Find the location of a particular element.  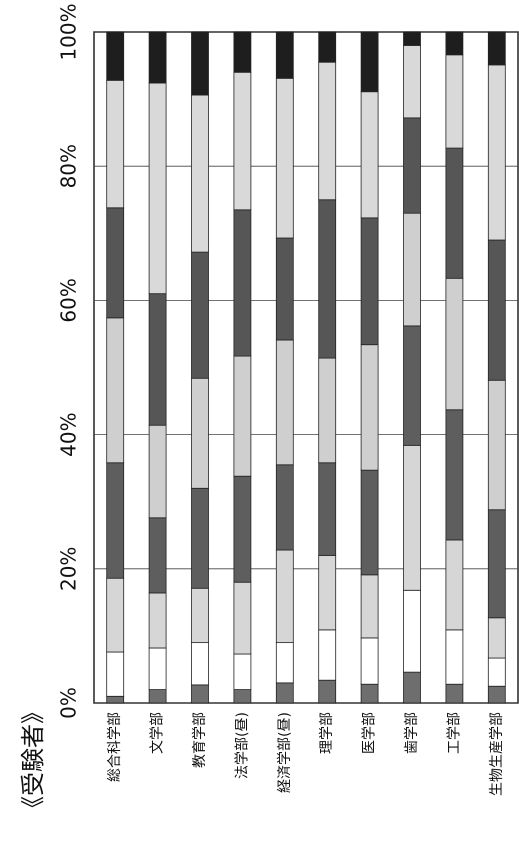

x-tick-label: 総合科学部 is located at coordinates (115, 747).